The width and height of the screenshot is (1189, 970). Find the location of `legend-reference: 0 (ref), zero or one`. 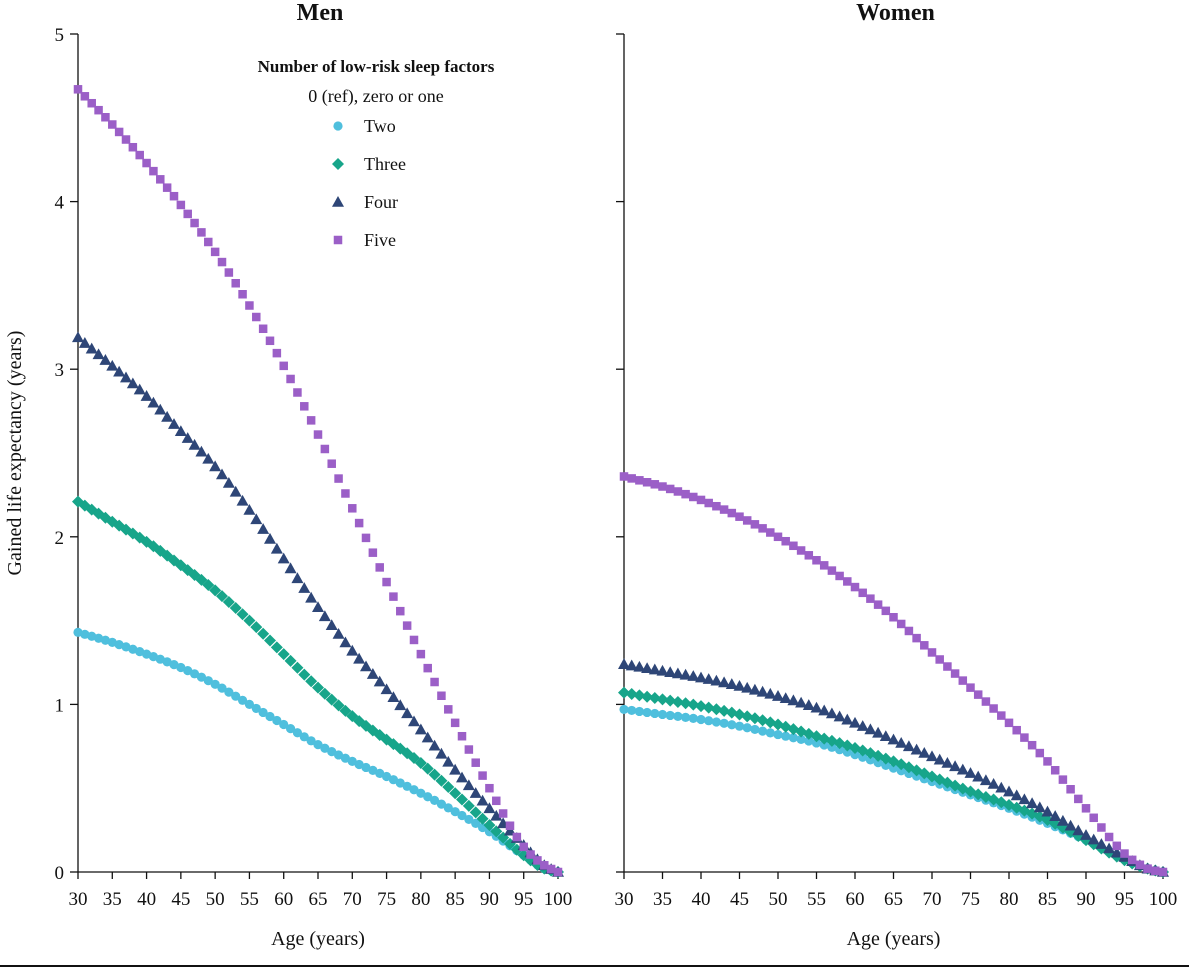

legend-reference: 0 (ref), zero or one is located at coordinates (375, 96).